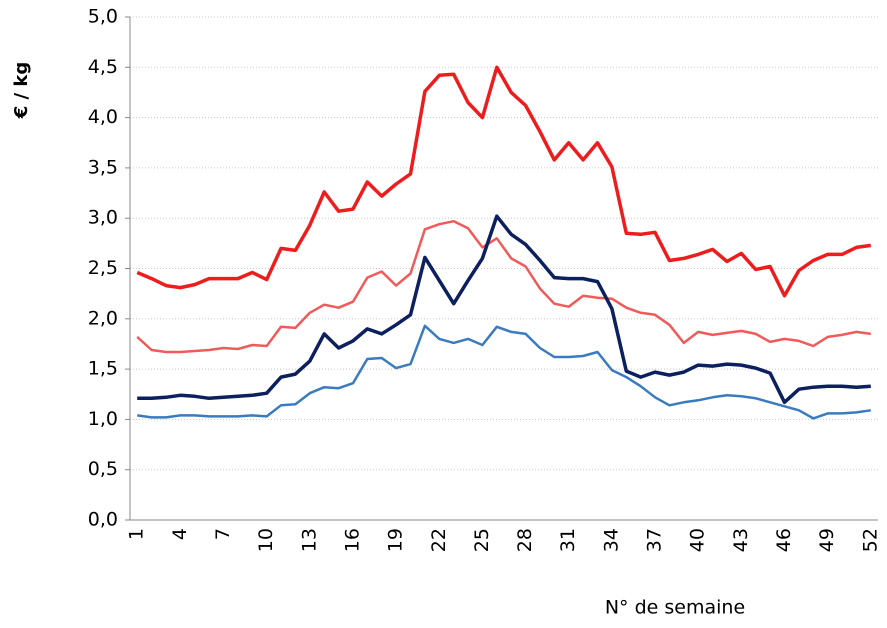 This screenshot has height=628, width=887. What do you see at coordinates (103, 67) in the screenshot?
I see `y-tick-label: 4,5` at bounding box center [103, 67].